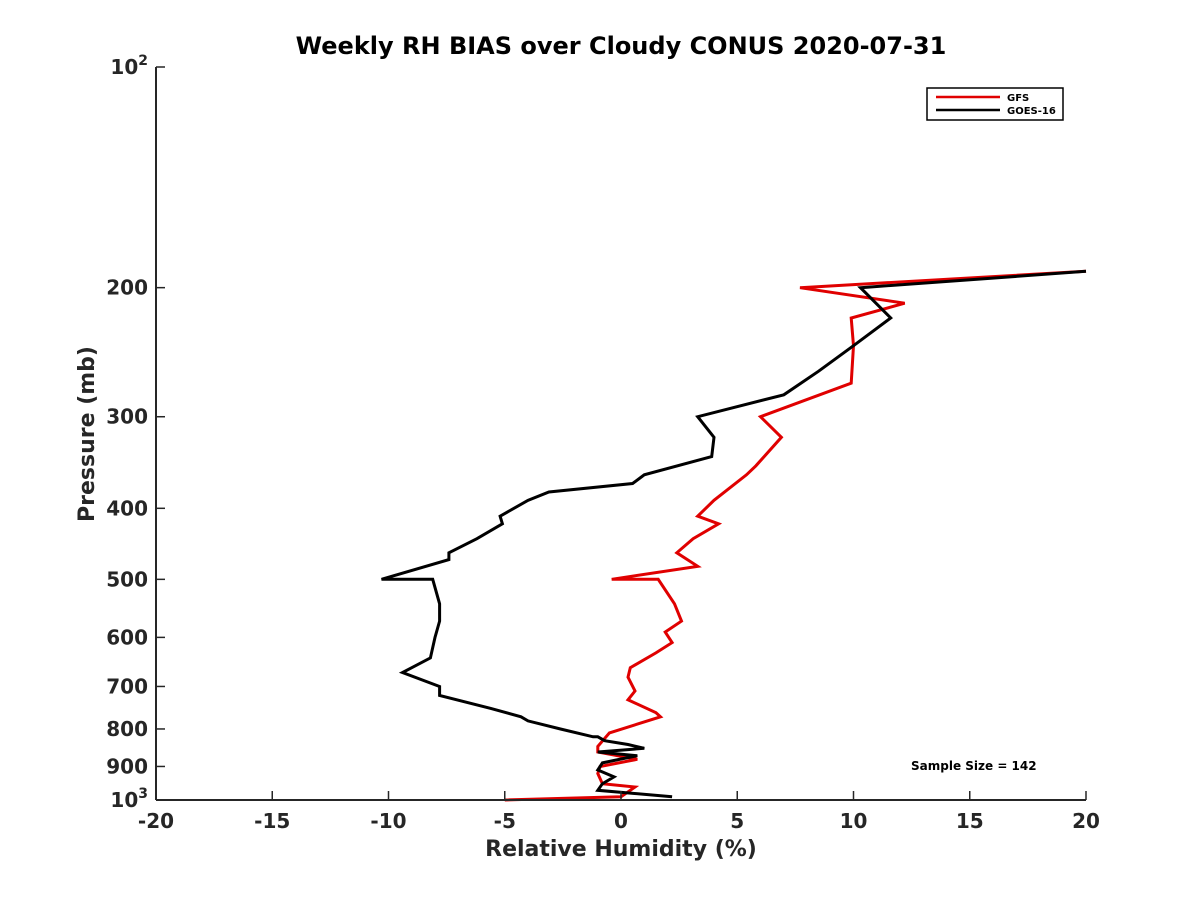  What do you see at coordinates (854, 821) in the screenshot?
I see `x-tick-label: 10` at bounding box center [854, 821].